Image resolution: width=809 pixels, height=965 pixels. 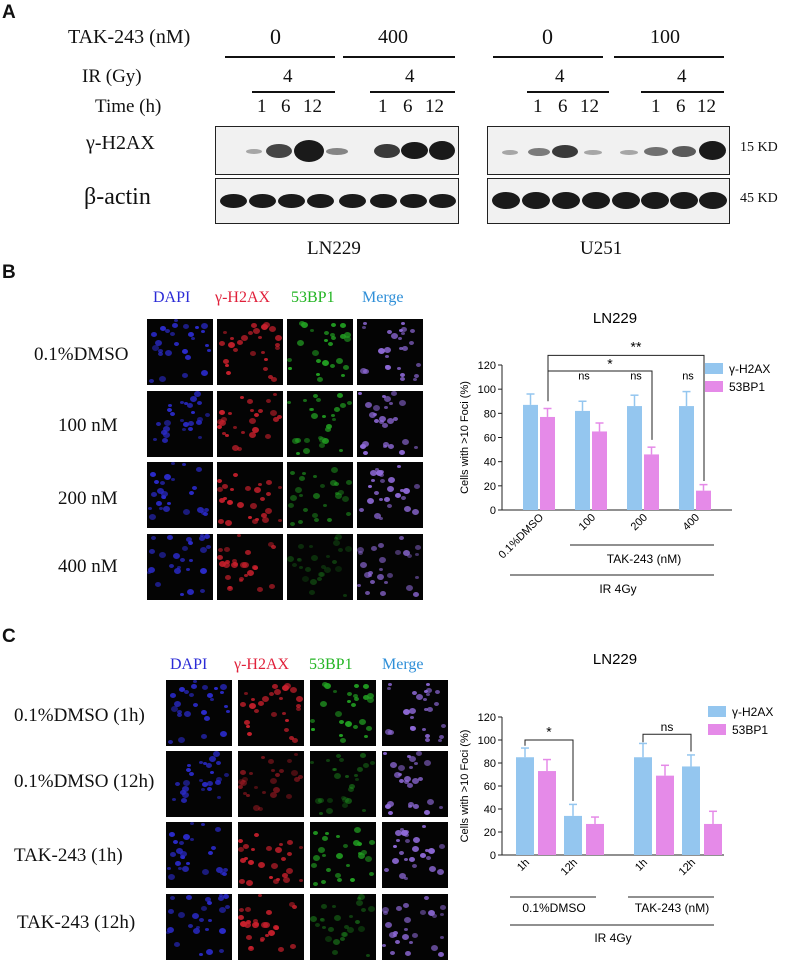 I want to click on c-row-label-4: TAK-243 (12h), so click(x=76, y=922).